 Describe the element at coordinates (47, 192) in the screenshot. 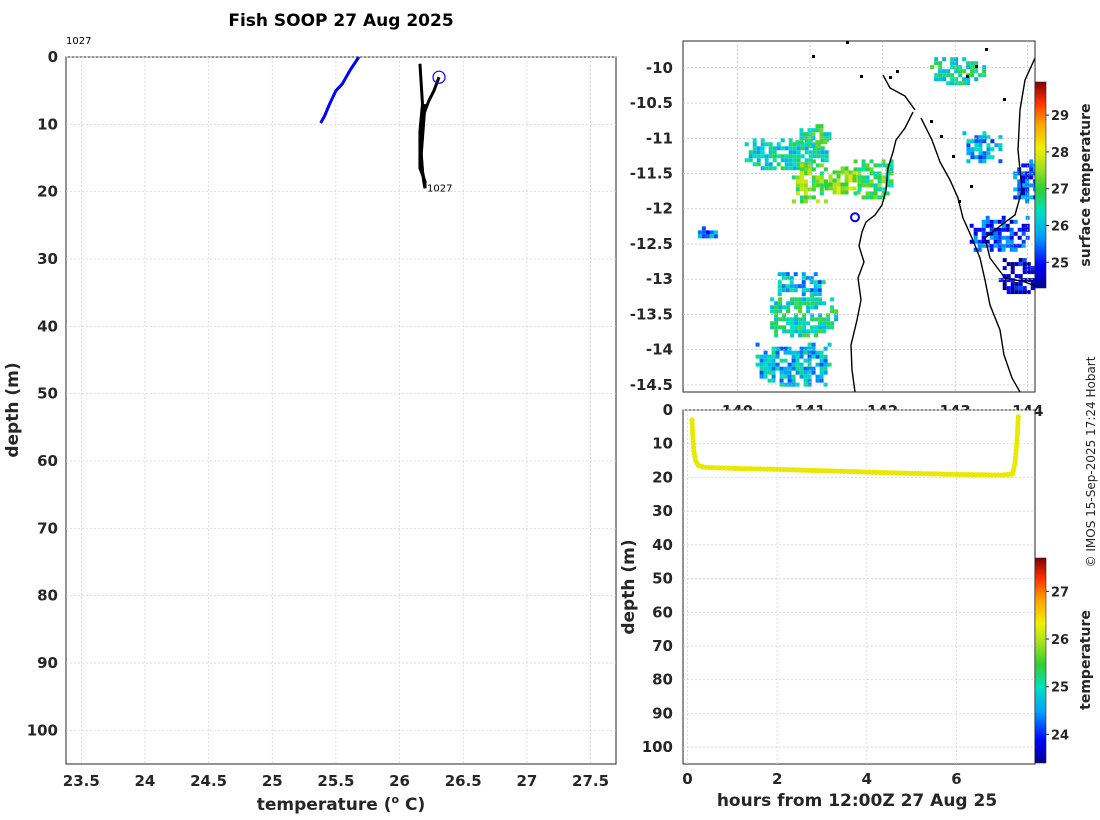

I see `profile-y-tick: 20` at that location.